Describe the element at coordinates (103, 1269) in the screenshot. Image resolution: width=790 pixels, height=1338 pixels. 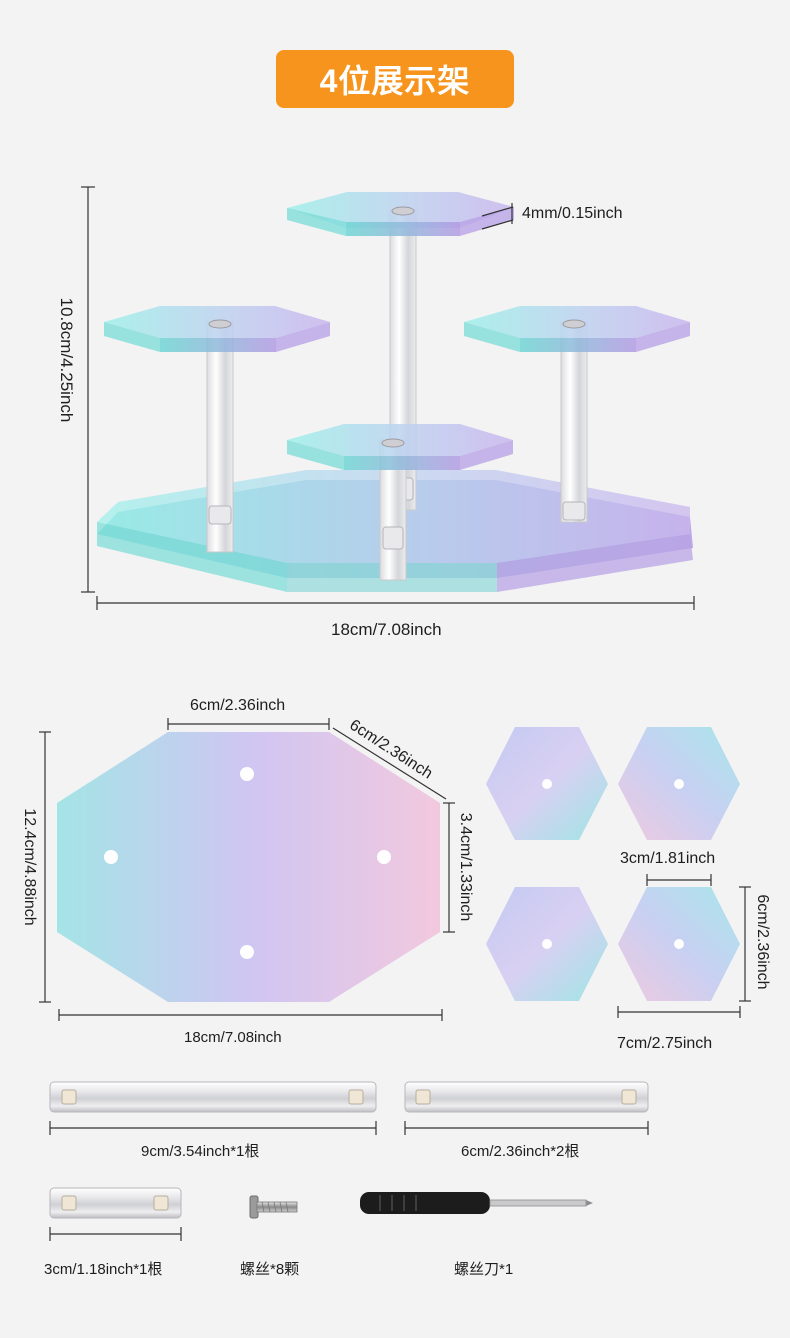
I see `rod-short-label: 3cm/1.18inch*1根` at that location.